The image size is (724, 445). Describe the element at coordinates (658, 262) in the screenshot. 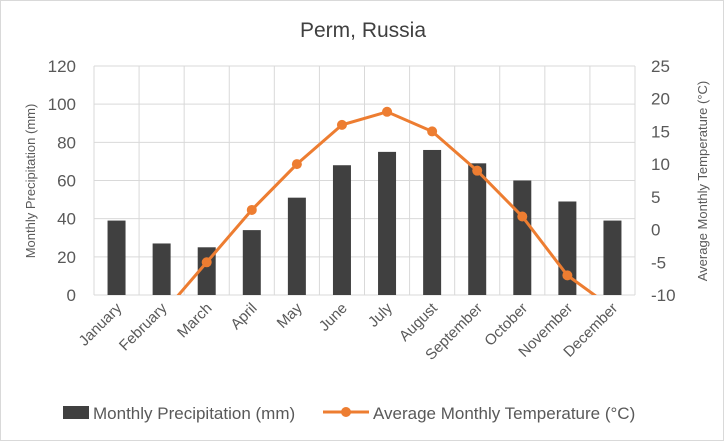

I see `y2-tick-label: -5` at that location.